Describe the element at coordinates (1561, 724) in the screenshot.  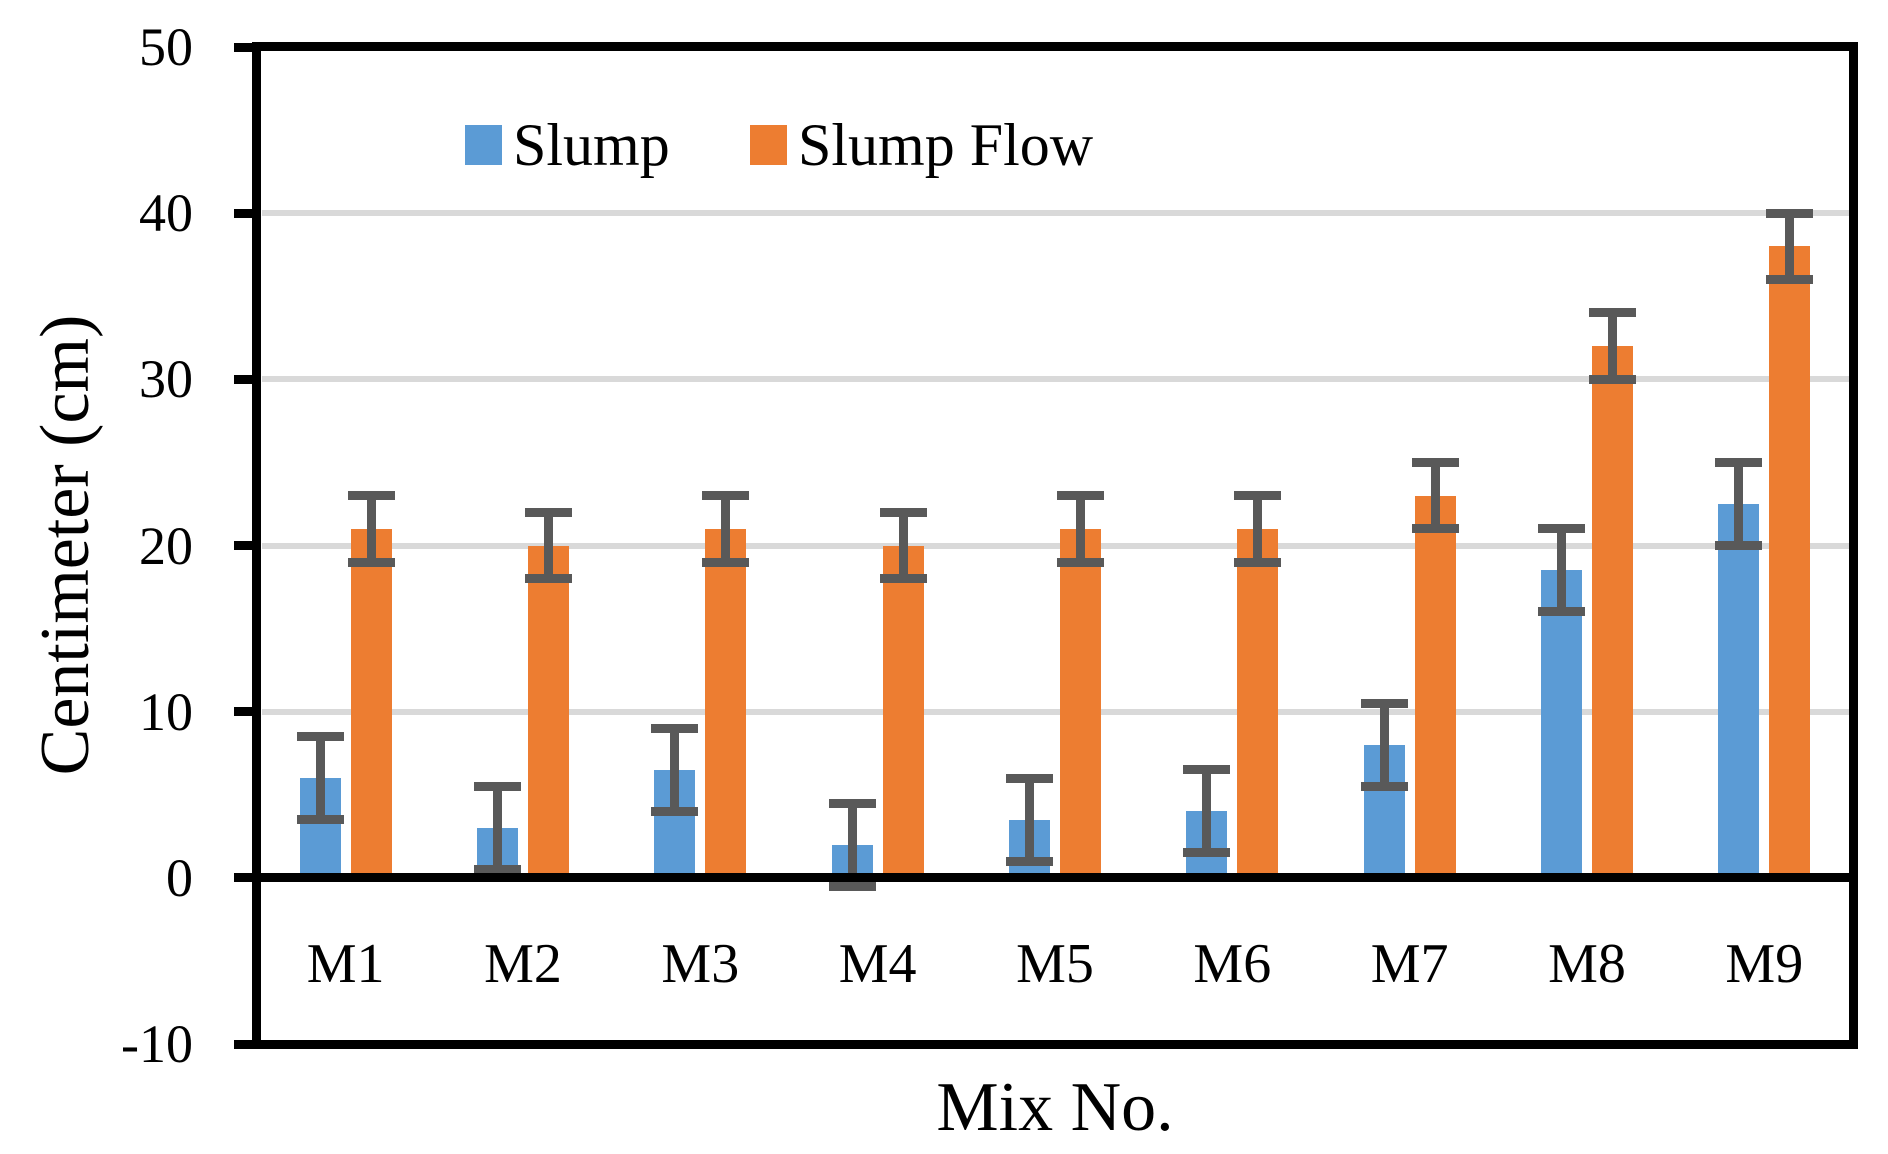
I see `bar-slump-M8` at that location.